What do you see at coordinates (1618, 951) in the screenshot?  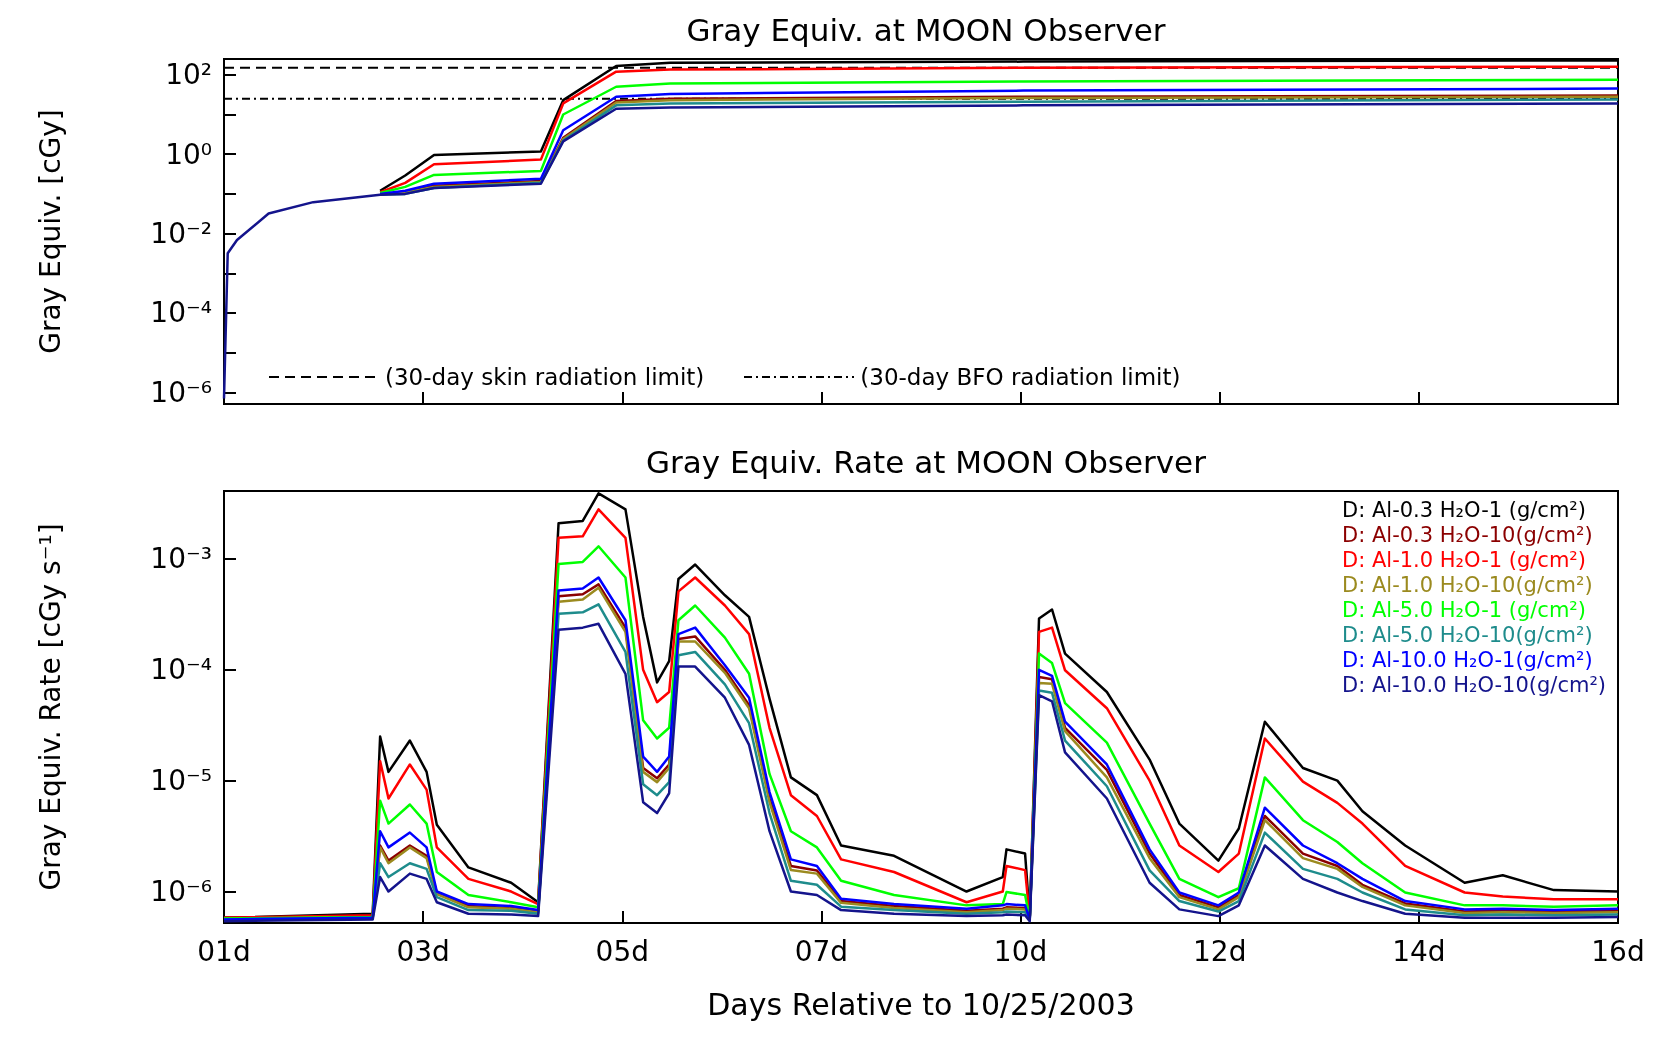 I see `x-tick-label: 16d` at bounding box center [1618, 951].